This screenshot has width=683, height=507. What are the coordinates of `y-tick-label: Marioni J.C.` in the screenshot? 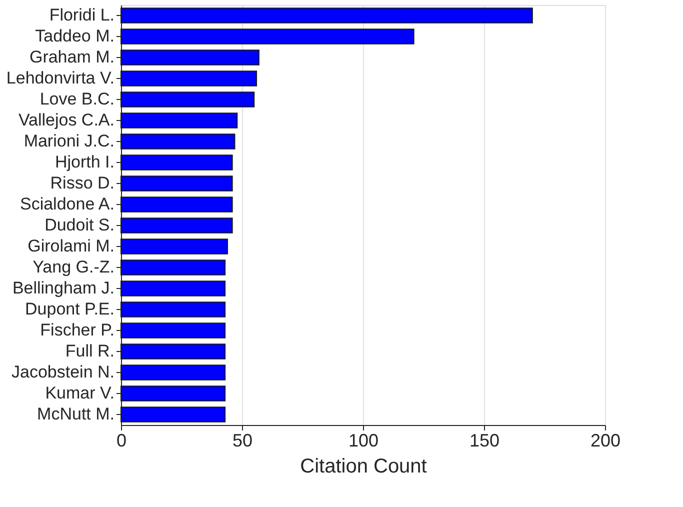 It's located at (69, 141).